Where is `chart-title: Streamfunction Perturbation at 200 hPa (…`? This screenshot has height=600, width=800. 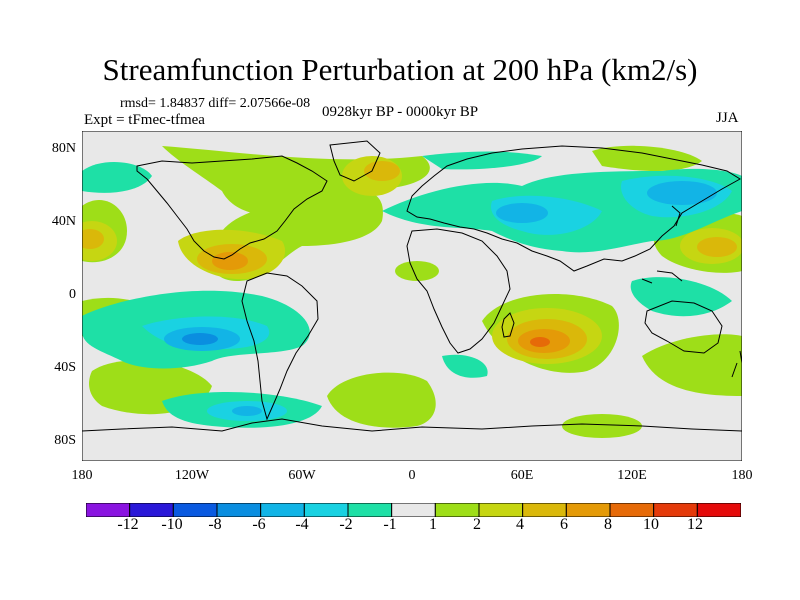
chart-title: Streamfunction Perturbation at 200 hPa (… is located at coordinates (400, 69).